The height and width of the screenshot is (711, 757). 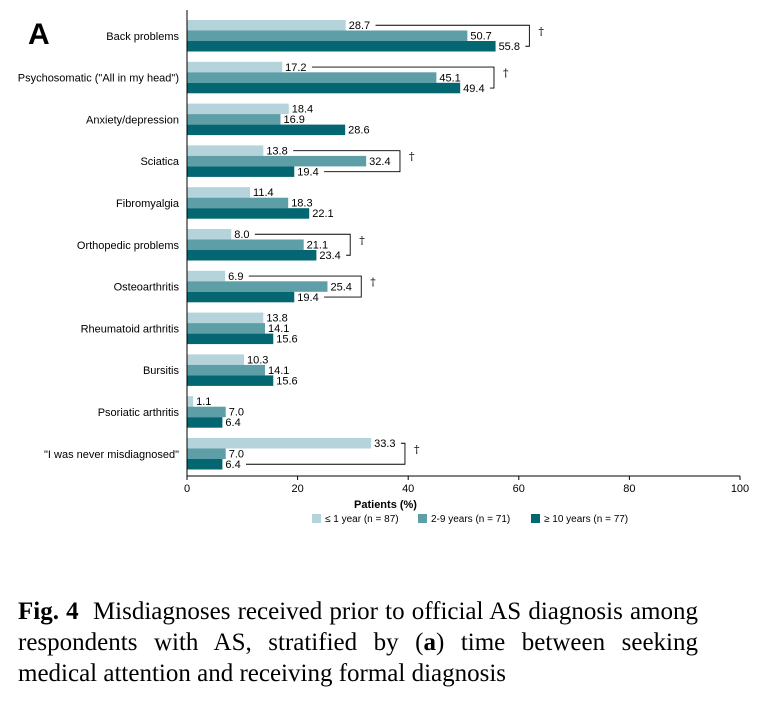 What do you see at coordinates (293, 120) in the screenshot?
I see `bar-value-label: 16.9` at bounding box center [293, 120].